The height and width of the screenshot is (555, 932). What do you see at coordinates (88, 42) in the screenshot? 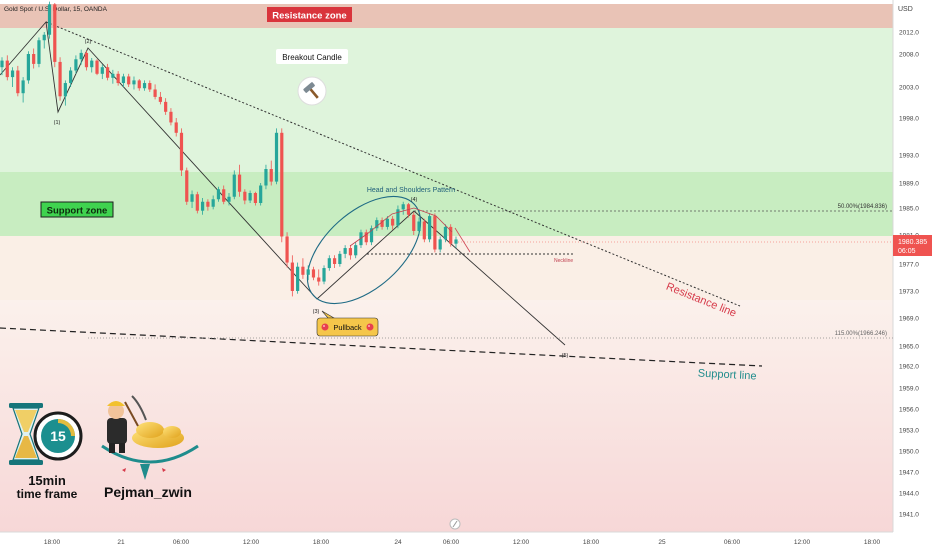
I see `wave-label-2: (2)` at bounding box center [88, 42].